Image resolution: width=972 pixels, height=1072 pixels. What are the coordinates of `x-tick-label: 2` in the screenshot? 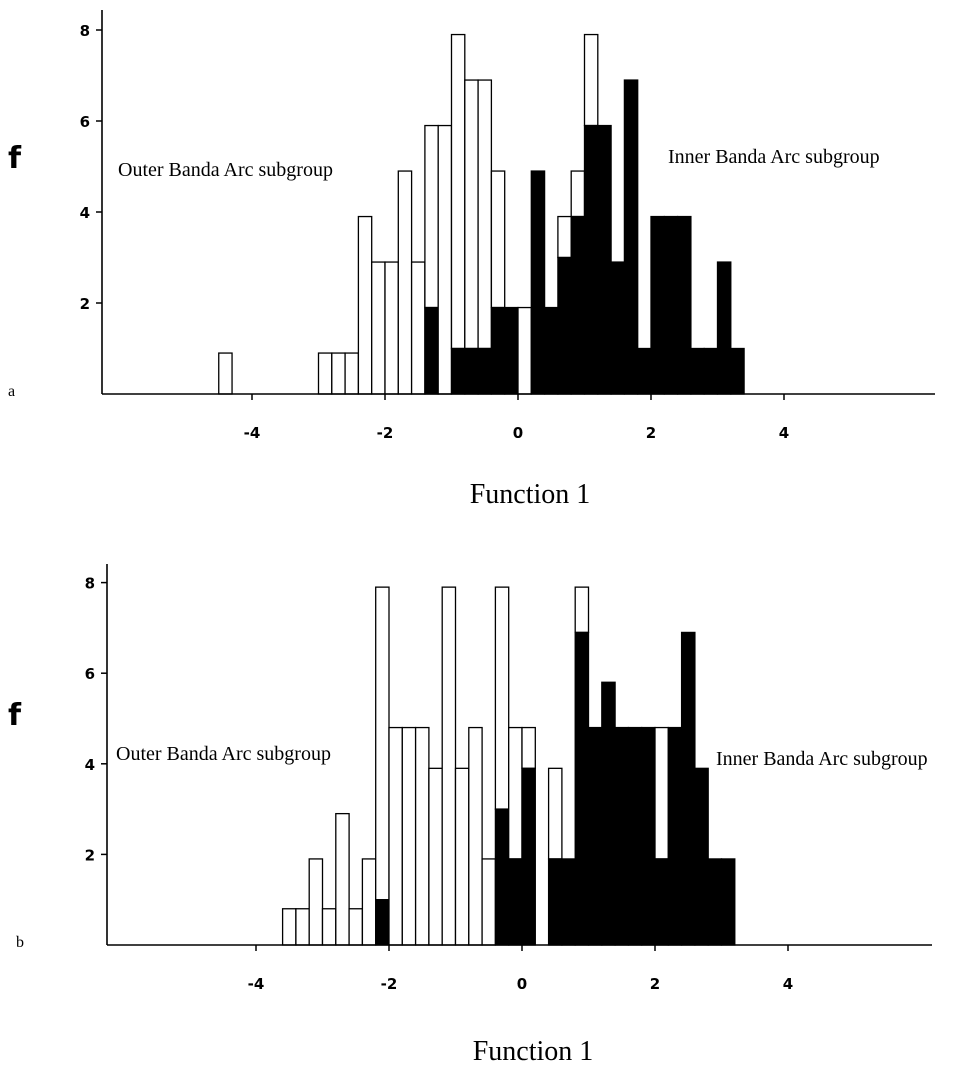 It's located at (655, 984).